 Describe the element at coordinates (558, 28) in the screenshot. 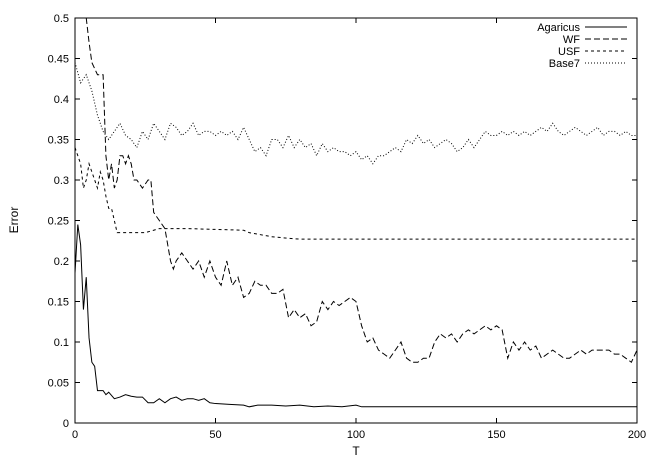

I see `legend-label-agaricus: Agaricus` at that location.